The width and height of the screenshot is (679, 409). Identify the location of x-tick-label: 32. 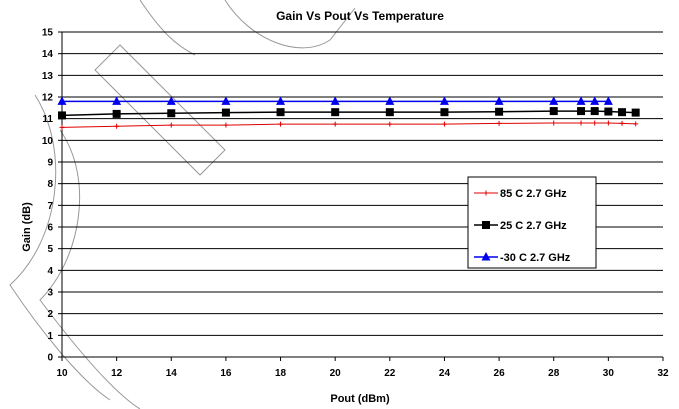
(663, 373).